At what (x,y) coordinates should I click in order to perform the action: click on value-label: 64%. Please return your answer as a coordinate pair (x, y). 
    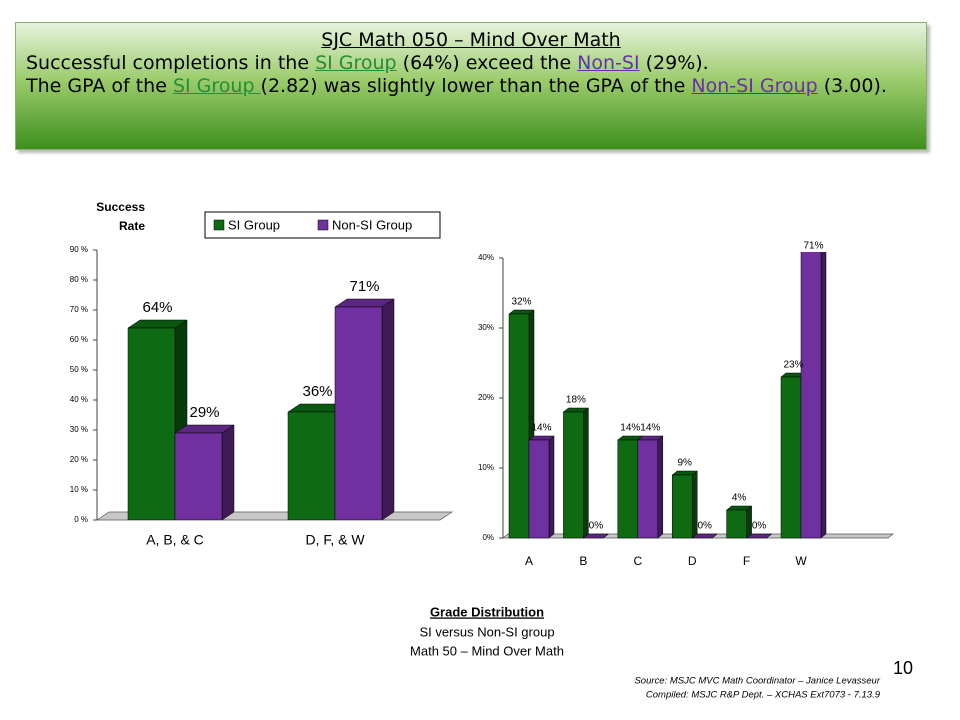
    Looking at the image, I should click on (157, 307).